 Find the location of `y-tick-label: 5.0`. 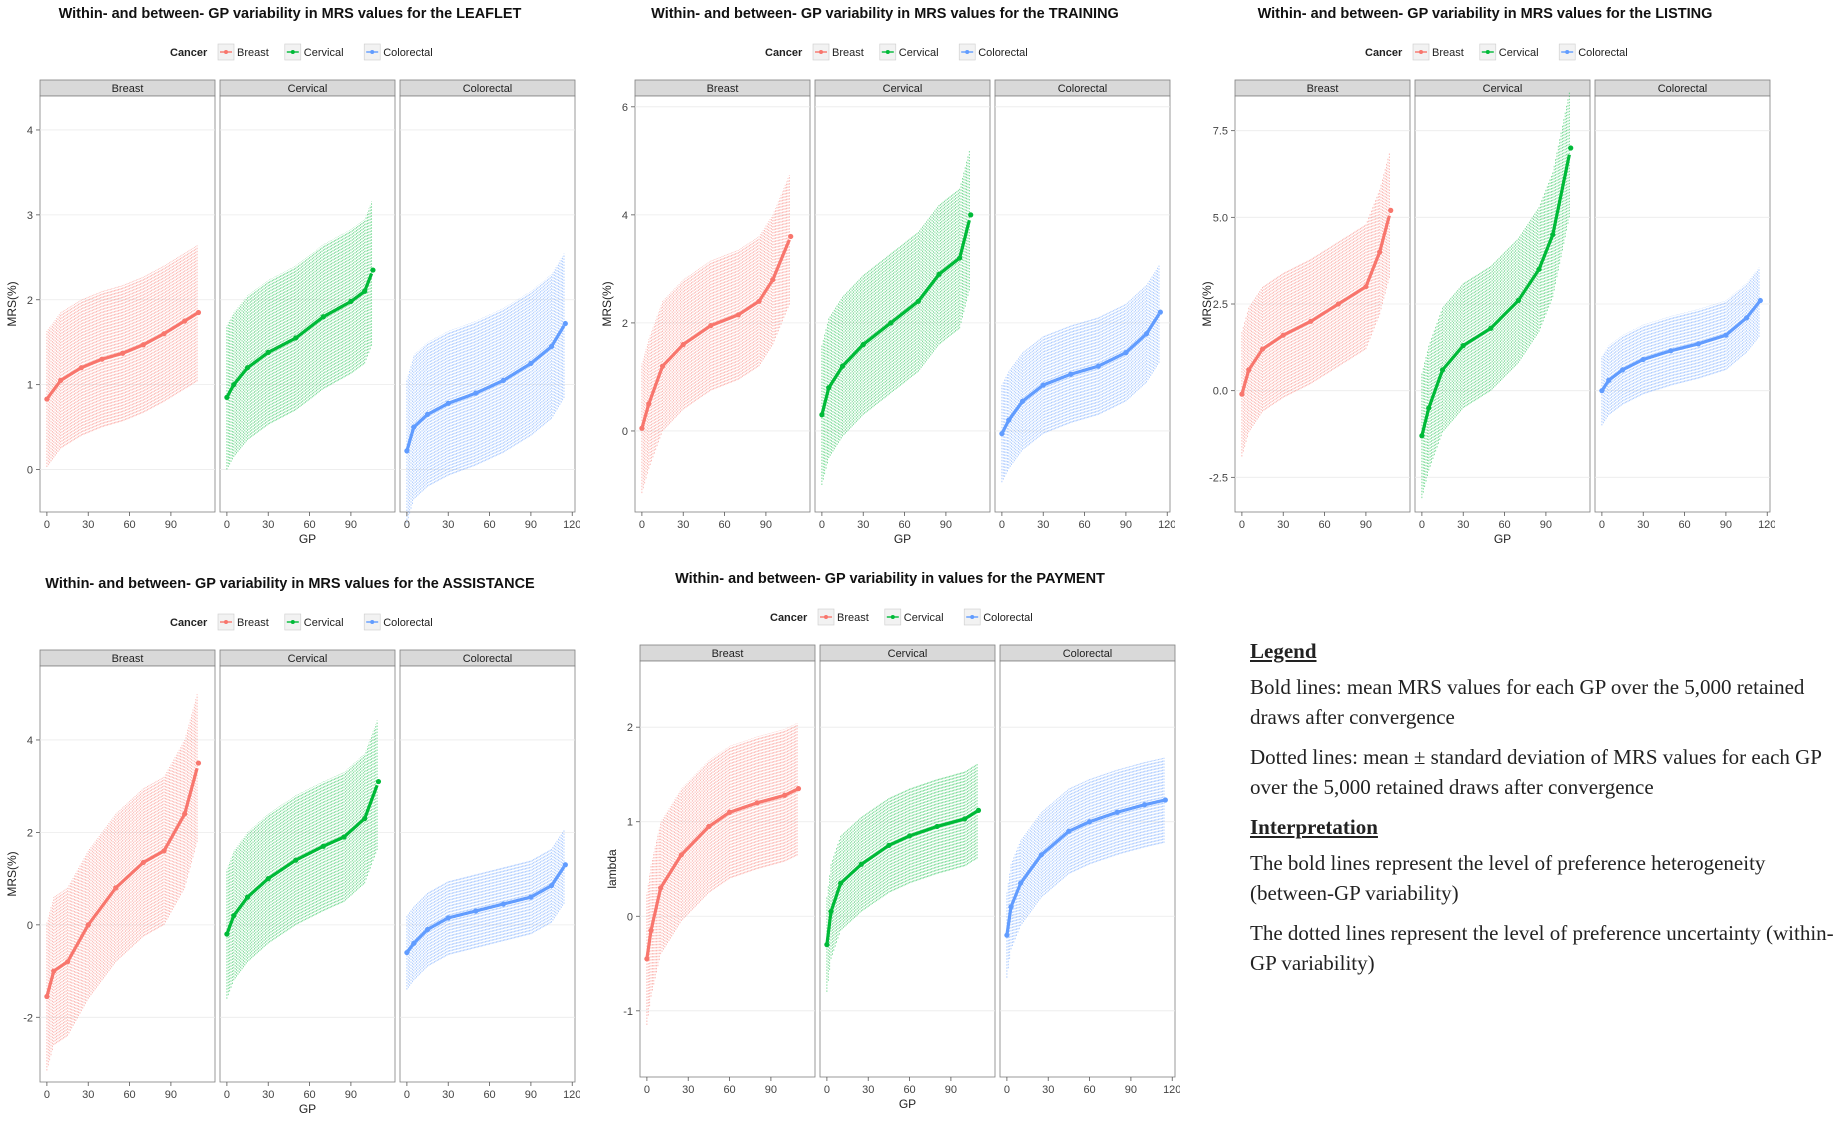

y-tick-label: 5.0 is located at coordinates (1220, 218).